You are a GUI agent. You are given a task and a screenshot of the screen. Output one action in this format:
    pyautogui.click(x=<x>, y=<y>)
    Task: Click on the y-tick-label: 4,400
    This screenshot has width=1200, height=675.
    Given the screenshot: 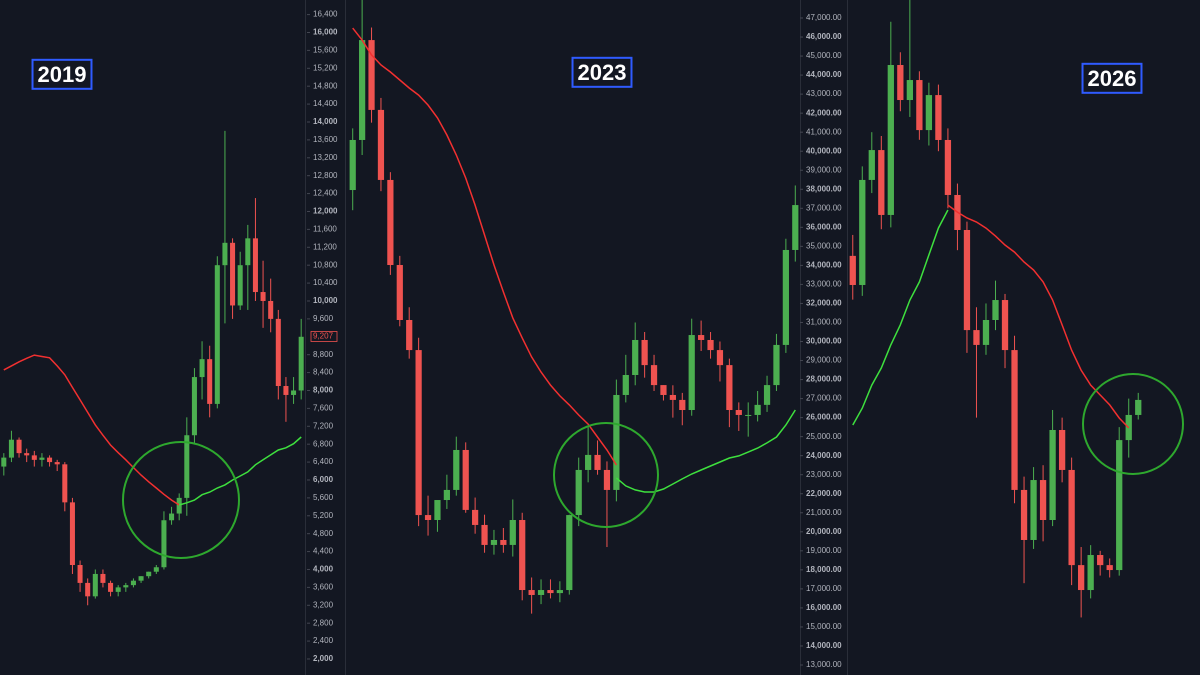 What is the action you would take?
    pyautogui.click(x=323, y=551)
    